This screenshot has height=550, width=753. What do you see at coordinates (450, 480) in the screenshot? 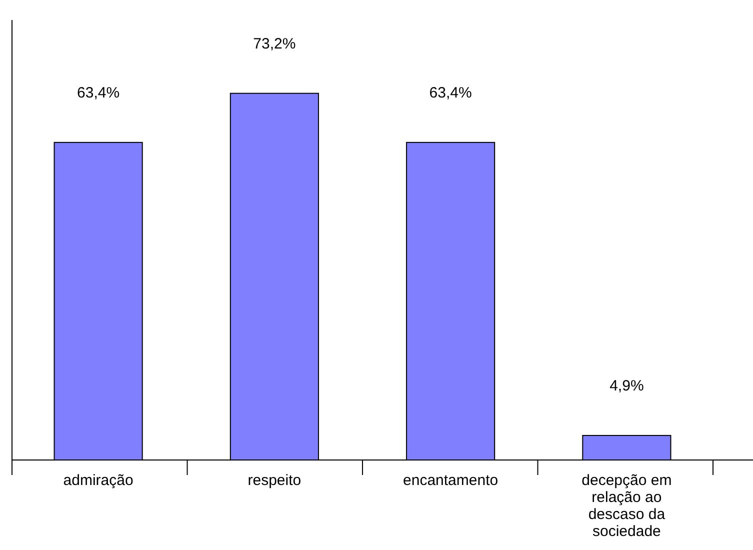
I see `x-tick-label: encantamento` at bounding box center [450, 480].